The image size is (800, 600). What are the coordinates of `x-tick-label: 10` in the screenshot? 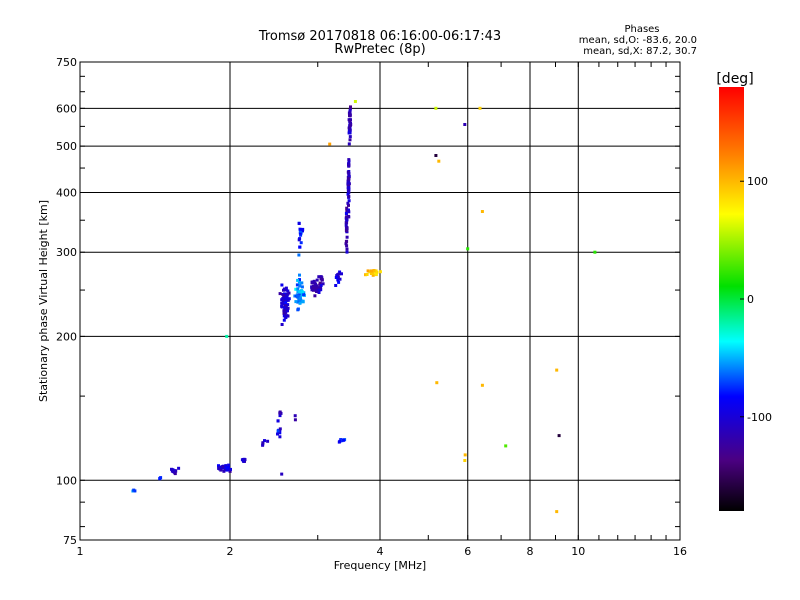 It's located at (578, 551).